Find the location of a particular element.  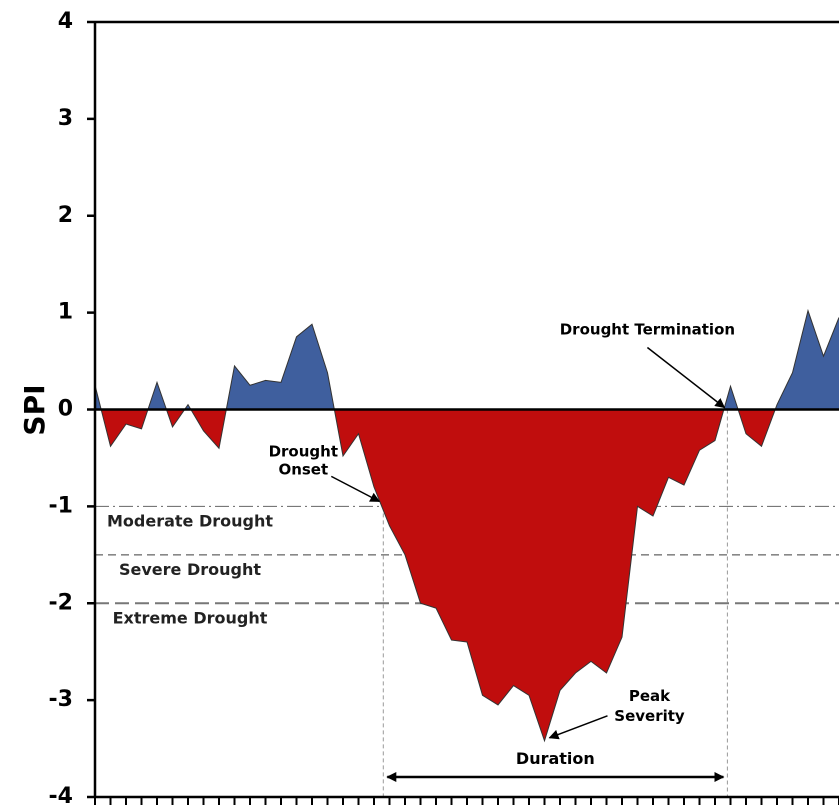

y-tick-label: 2 is located at coordinates (65, 215).